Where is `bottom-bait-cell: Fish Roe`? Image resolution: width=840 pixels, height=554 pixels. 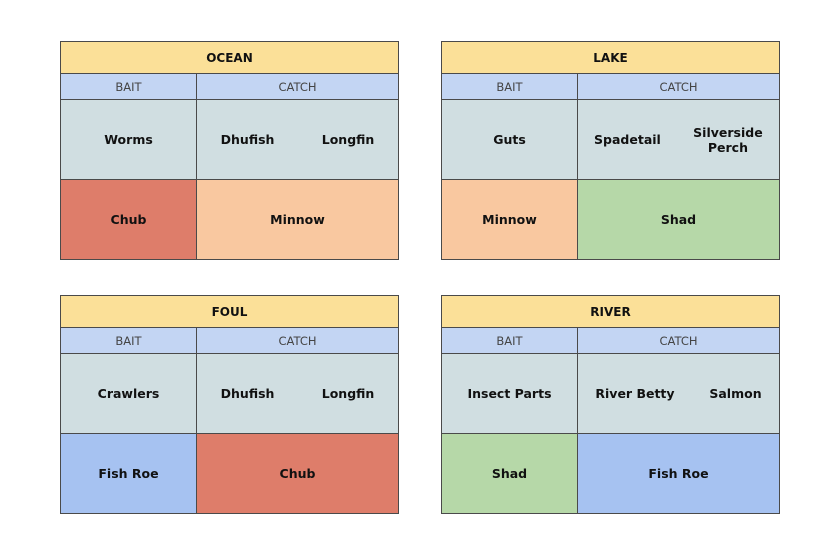 bottom-bait-cell: Fish Roe is located at coordinates (128, 473).